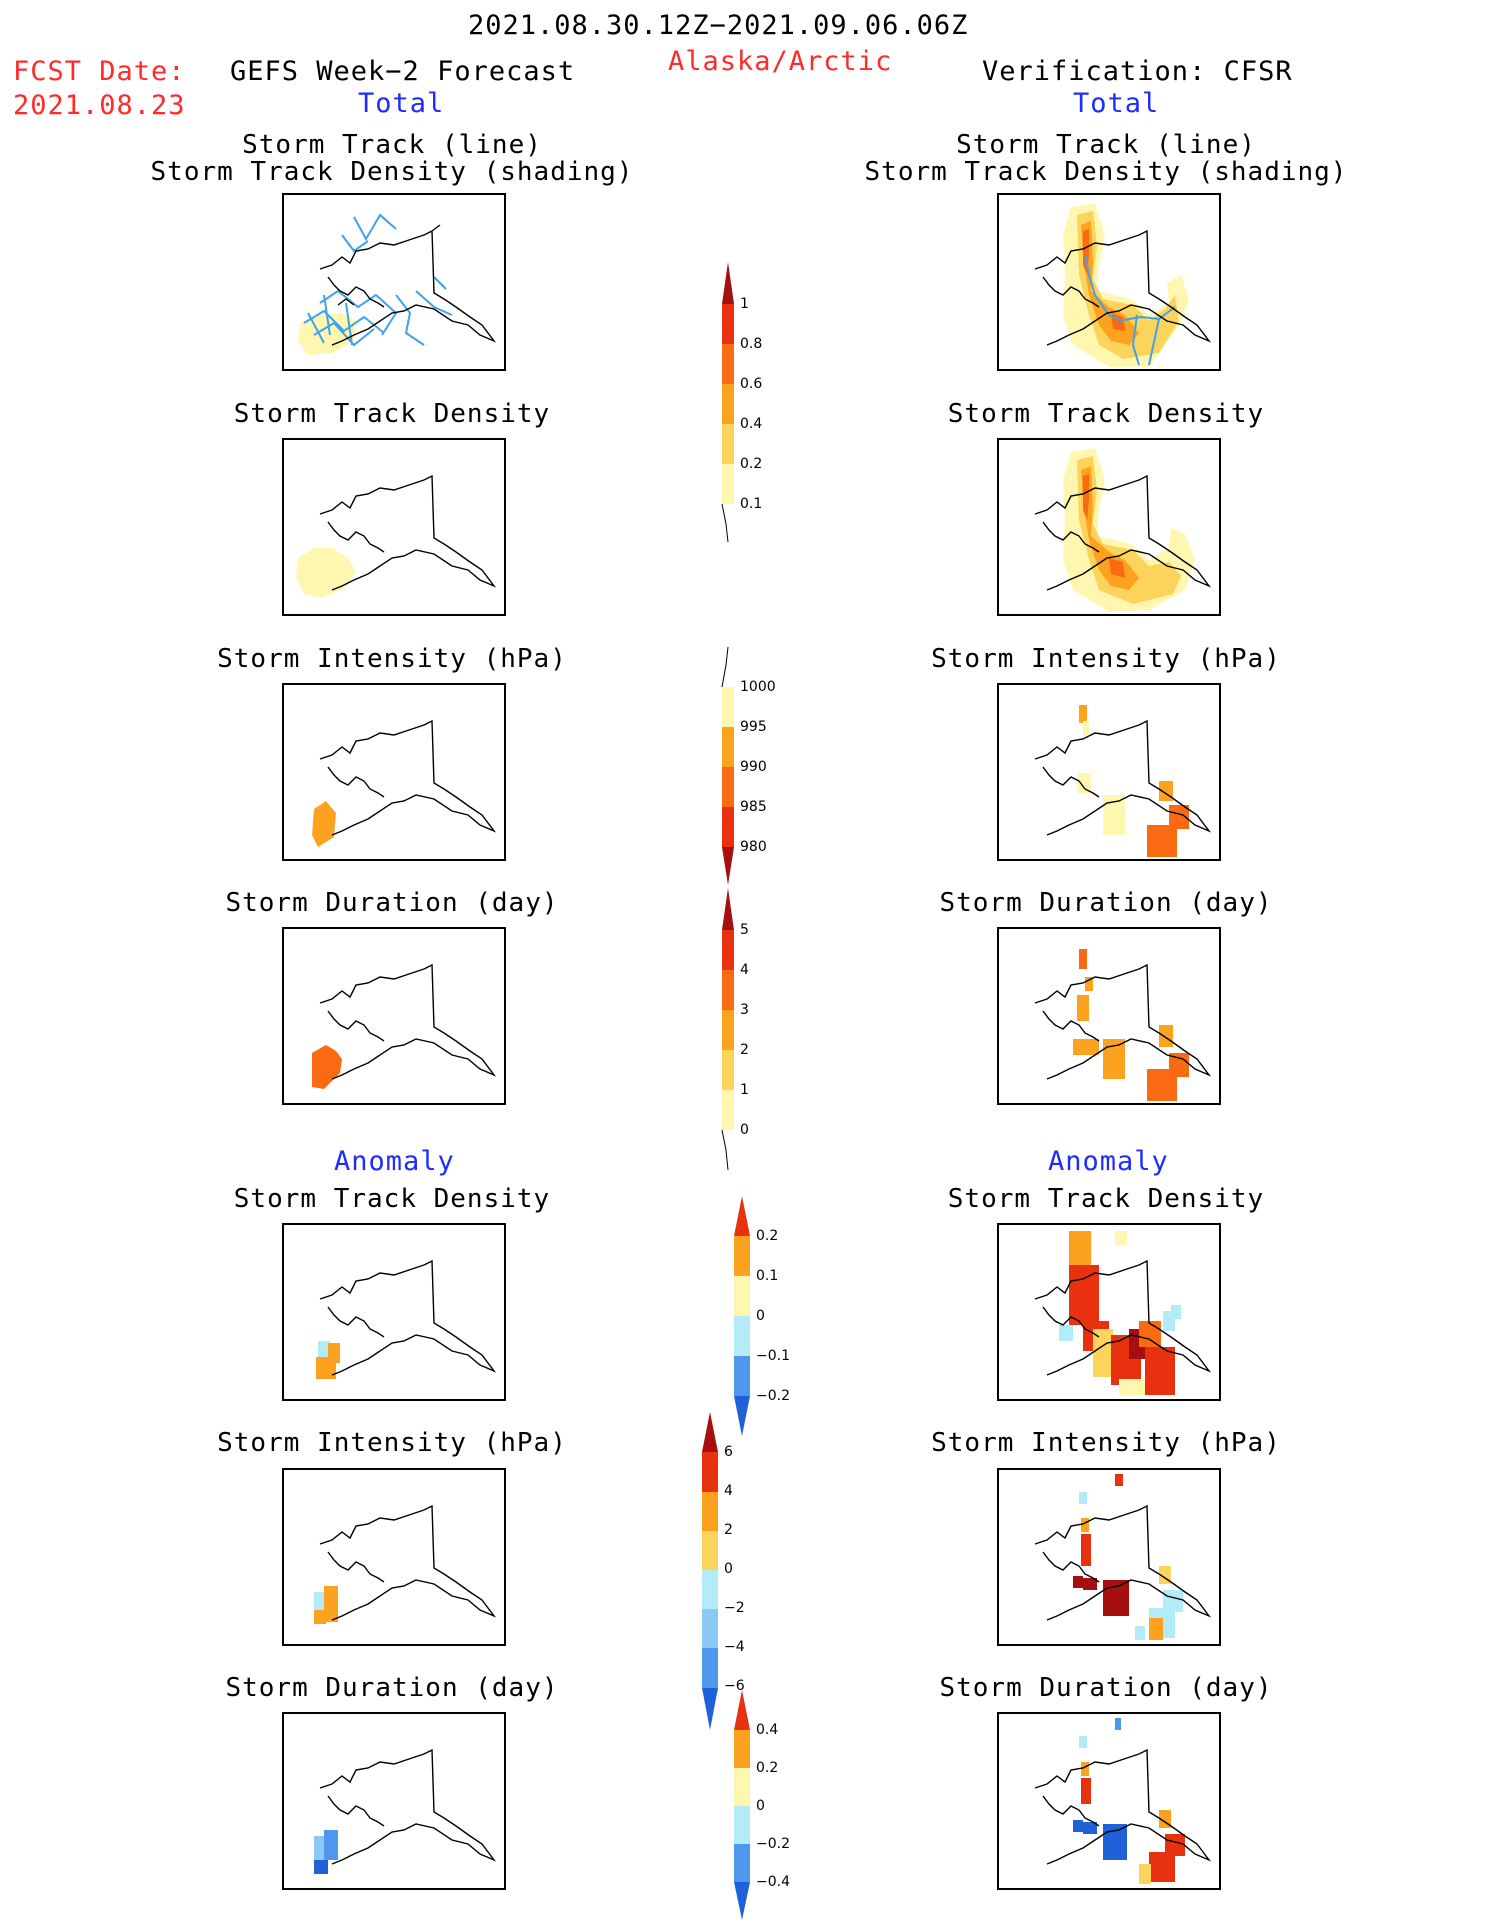 This screenshot has height=1929, width=1487. I want to click on right-anom-intensity-map, so click(1109, 1557).